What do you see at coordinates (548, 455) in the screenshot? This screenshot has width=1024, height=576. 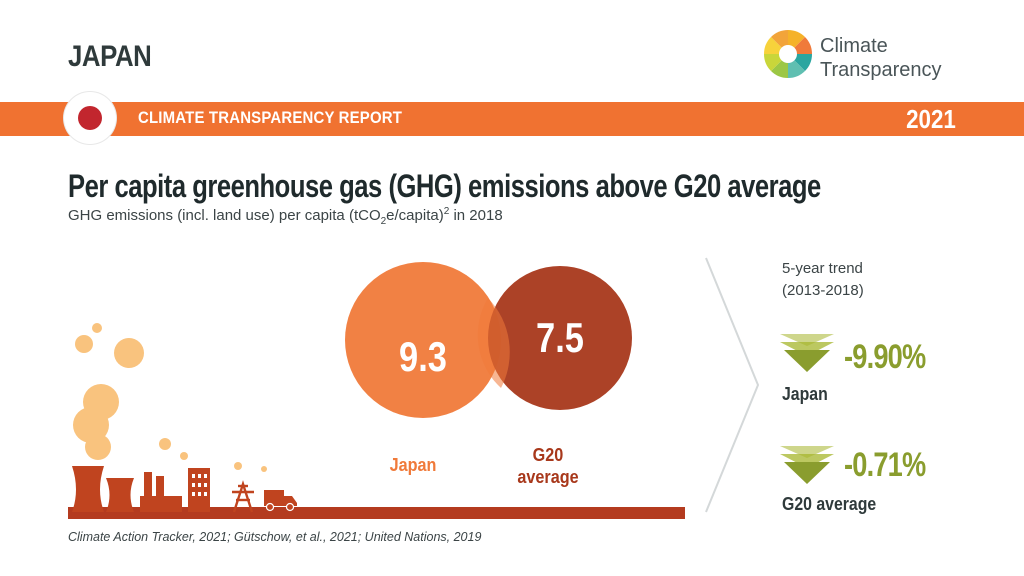 I see `g20-label-line-1: G20` at bounding box center [548, 455].